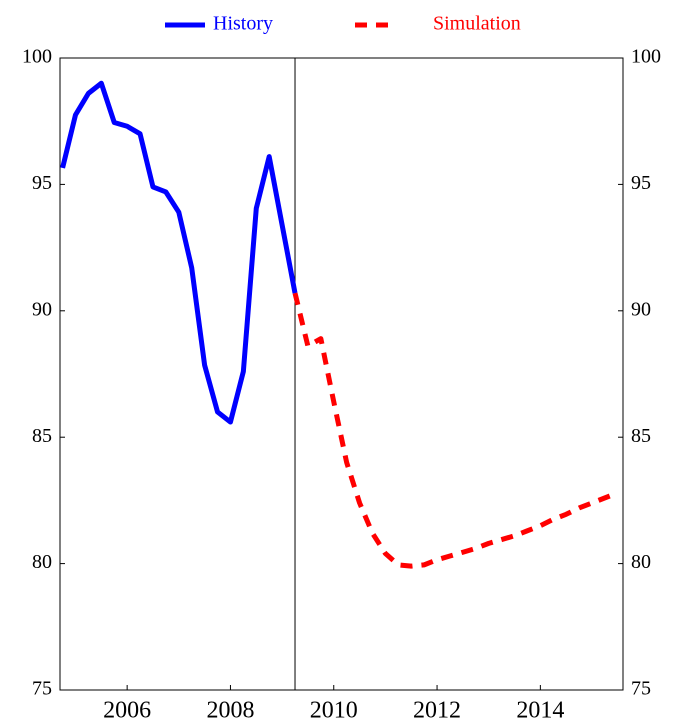 The image size is (683, 726). Describe the element at coordinates (641, 562) in the screenshot. I see `y2-tick-label: 80` at that location.